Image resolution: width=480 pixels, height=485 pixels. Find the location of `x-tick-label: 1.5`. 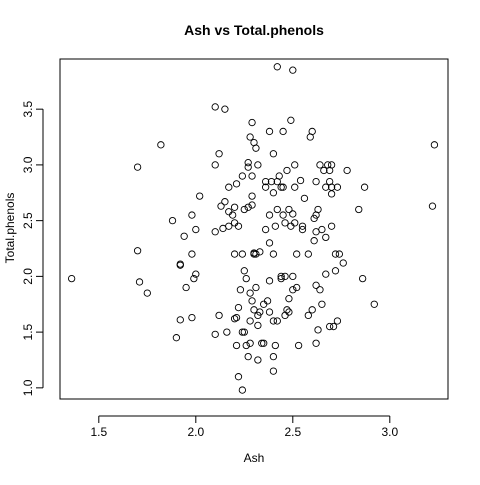

x-tick-label: 1.5 is located at coordinates (98, 432).